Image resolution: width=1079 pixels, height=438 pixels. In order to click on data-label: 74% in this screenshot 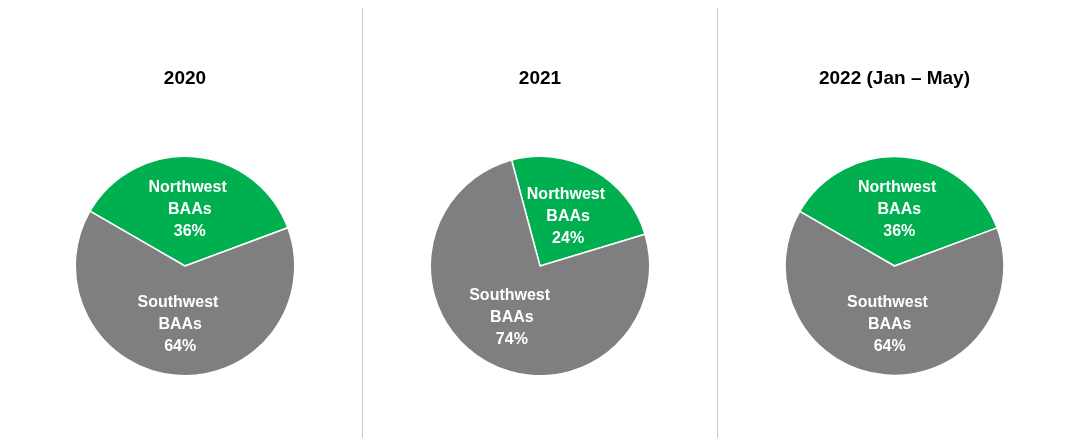, I will do `click(511, 339)`.